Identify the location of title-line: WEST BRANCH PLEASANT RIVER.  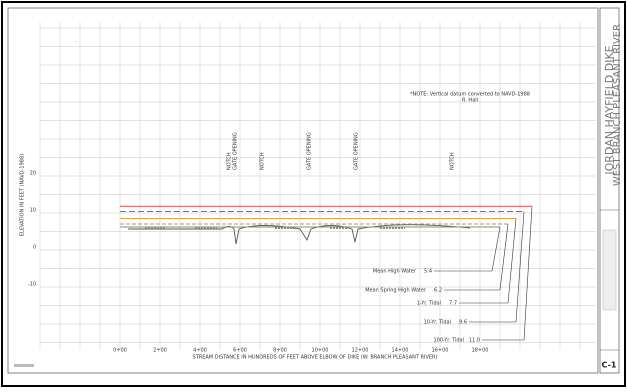
(617, 105).